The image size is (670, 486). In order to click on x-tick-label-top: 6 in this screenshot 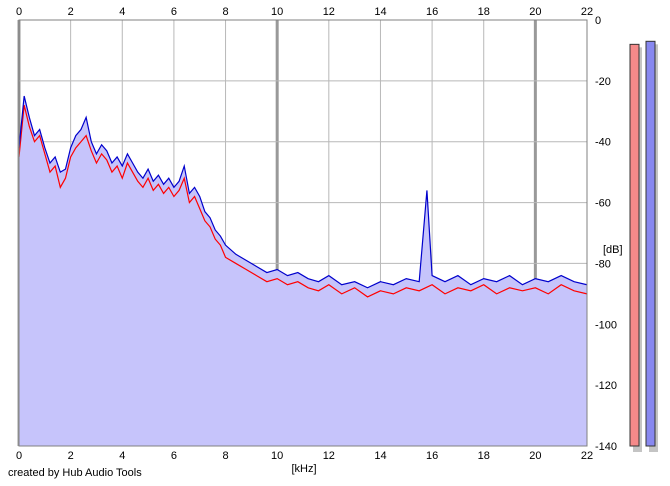, I will do `click(174, 12)`.